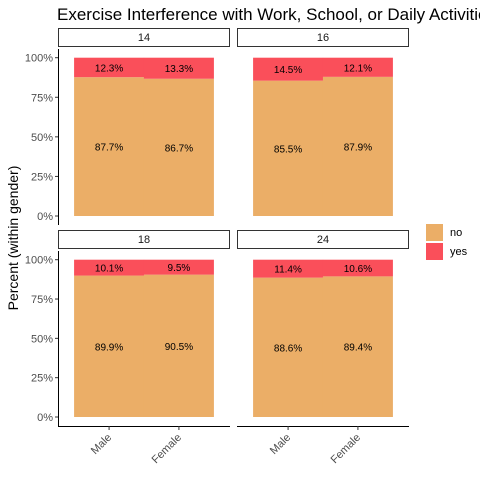 This screenshot has height=485, width=480. I want to click on data-label-yes: 9.5%, so click(179, 268).